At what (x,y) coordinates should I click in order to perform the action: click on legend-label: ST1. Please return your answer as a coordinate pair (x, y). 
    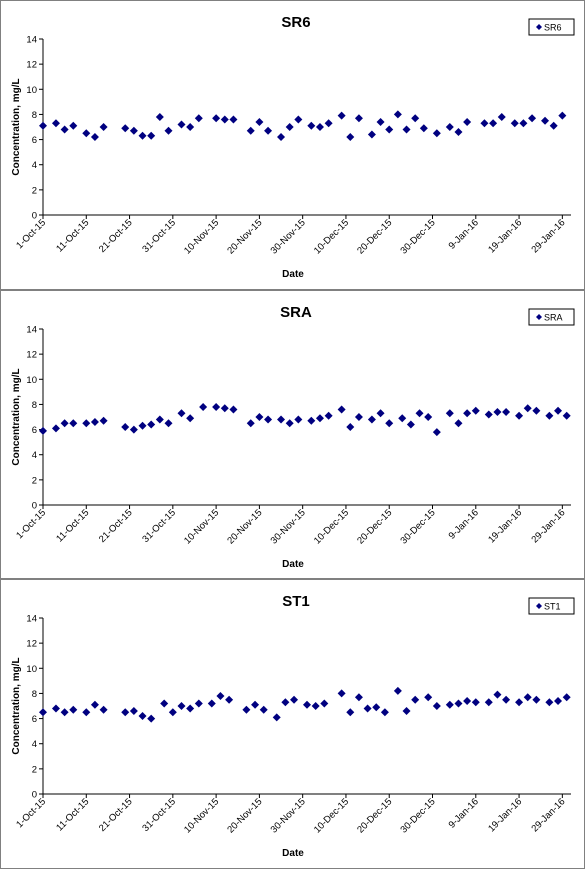
    Looking at the image, I should click on (552, 607).